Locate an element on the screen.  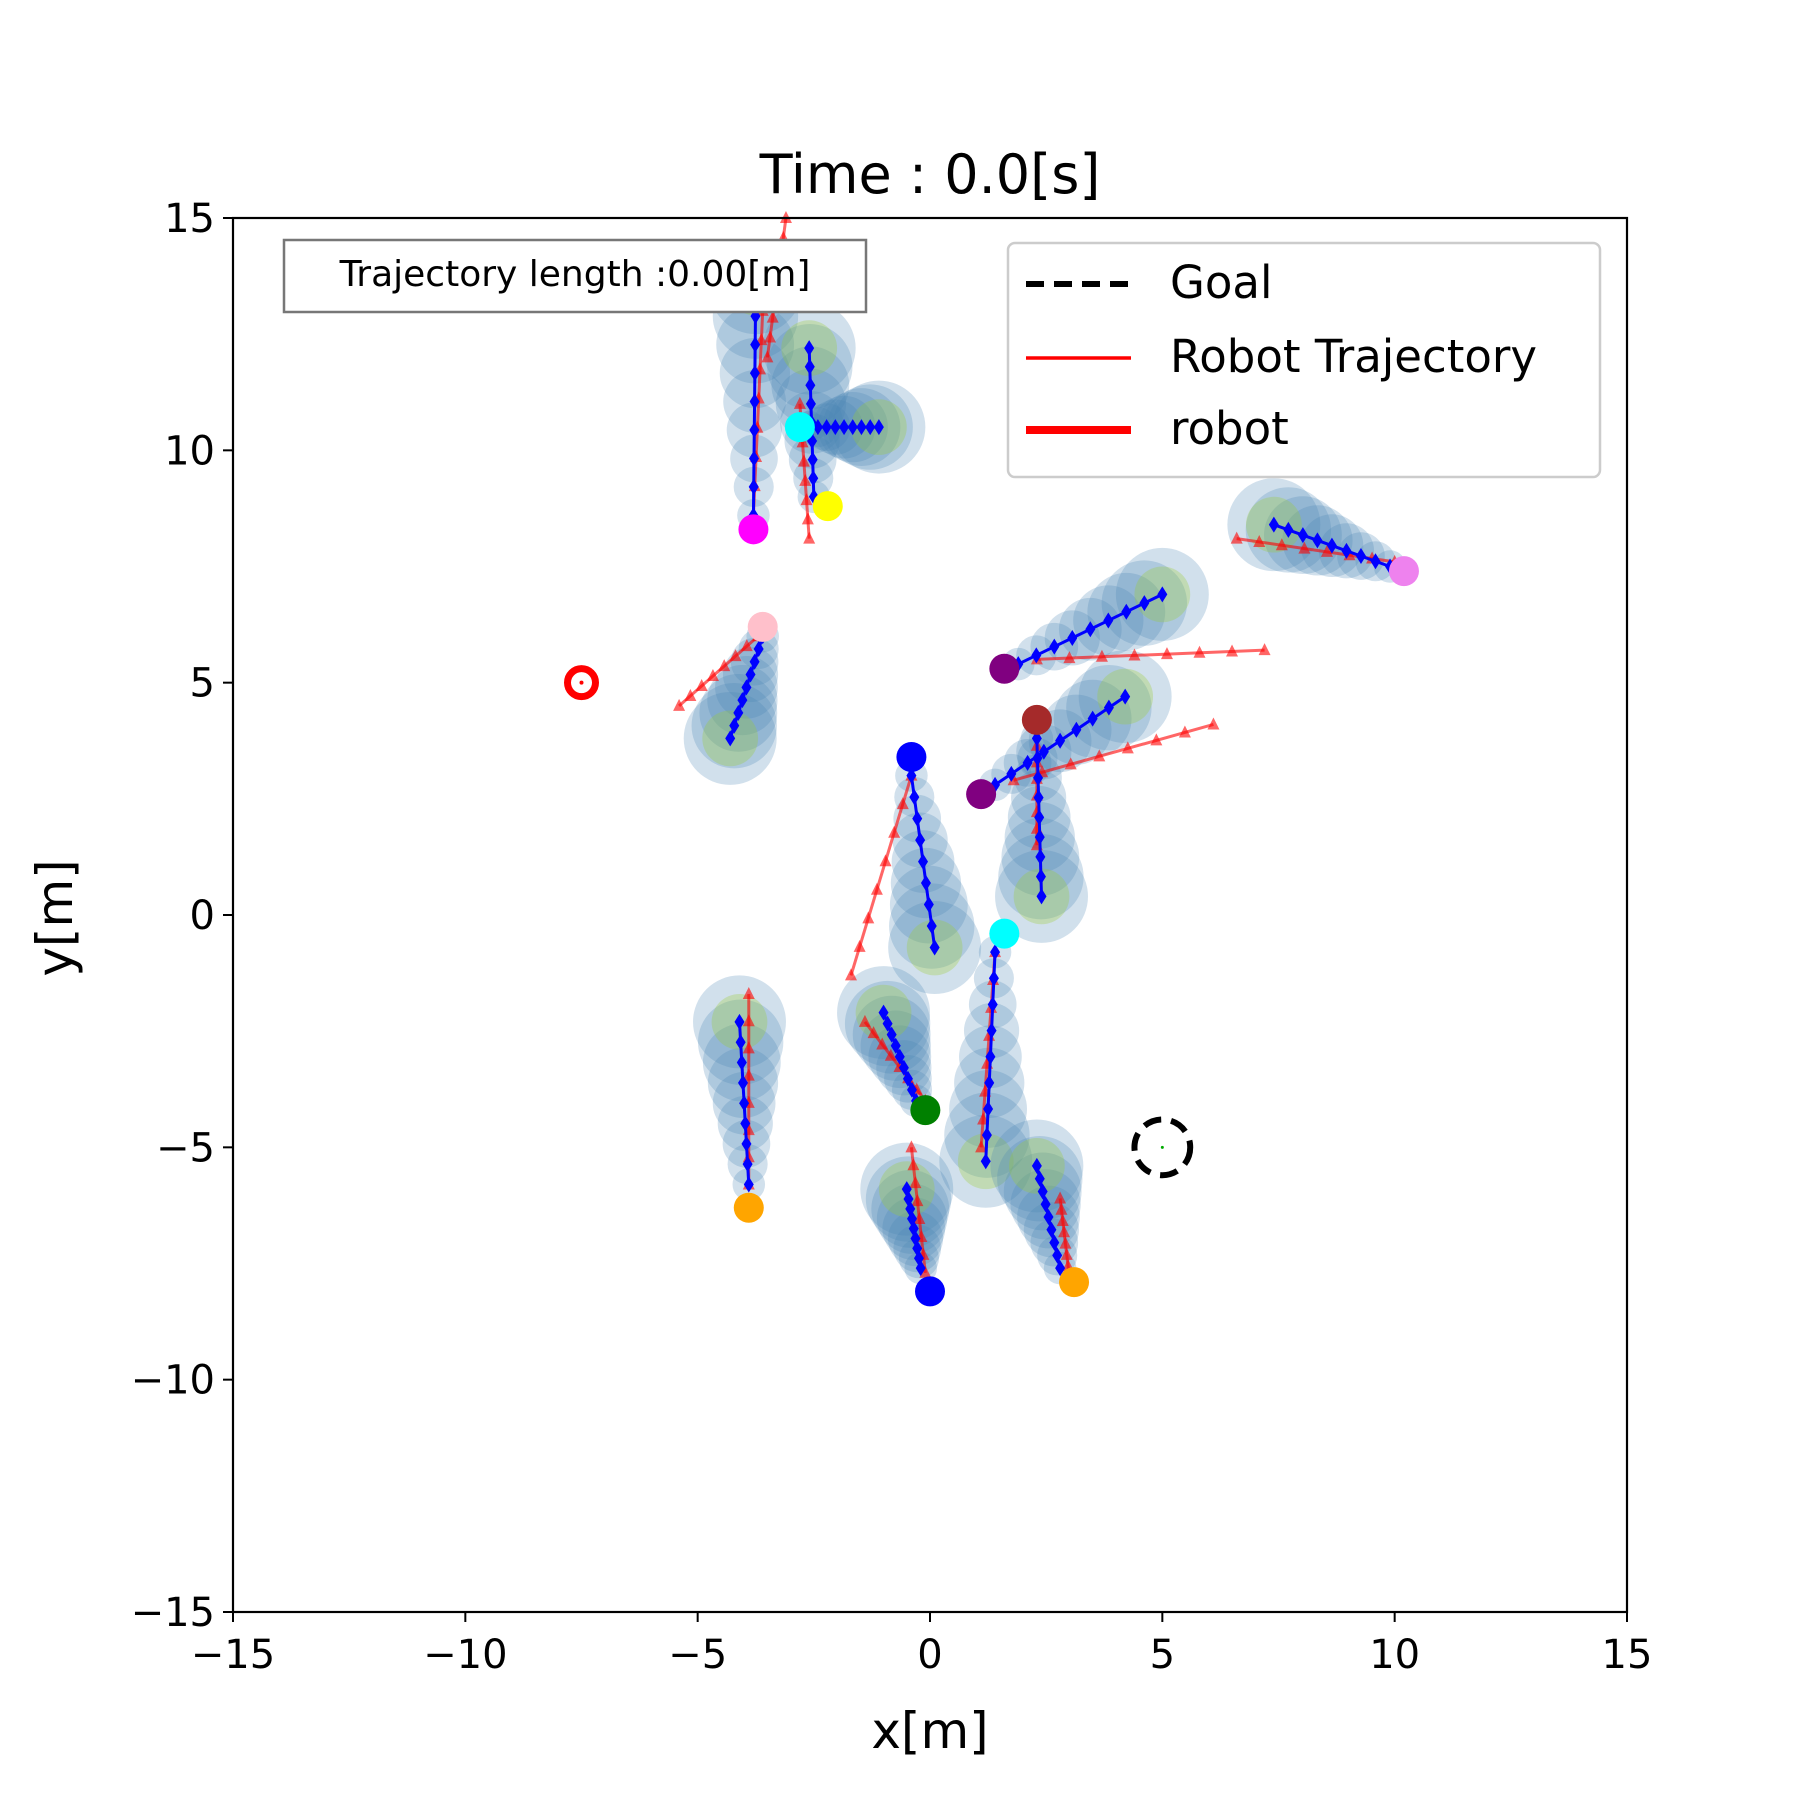
x-tick-label: 15 is located at coordinates (1627, 1655).